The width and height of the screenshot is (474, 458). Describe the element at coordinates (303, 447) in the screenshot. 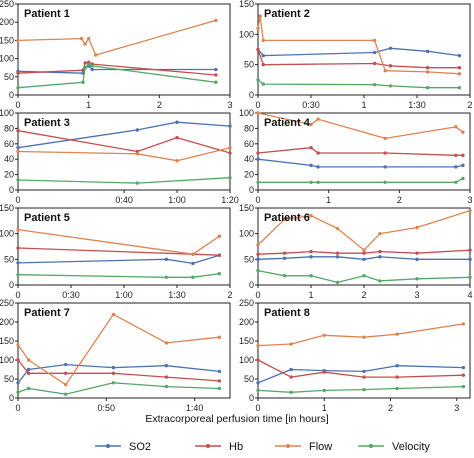

I see `legend-item-flow: Flow` at that location.